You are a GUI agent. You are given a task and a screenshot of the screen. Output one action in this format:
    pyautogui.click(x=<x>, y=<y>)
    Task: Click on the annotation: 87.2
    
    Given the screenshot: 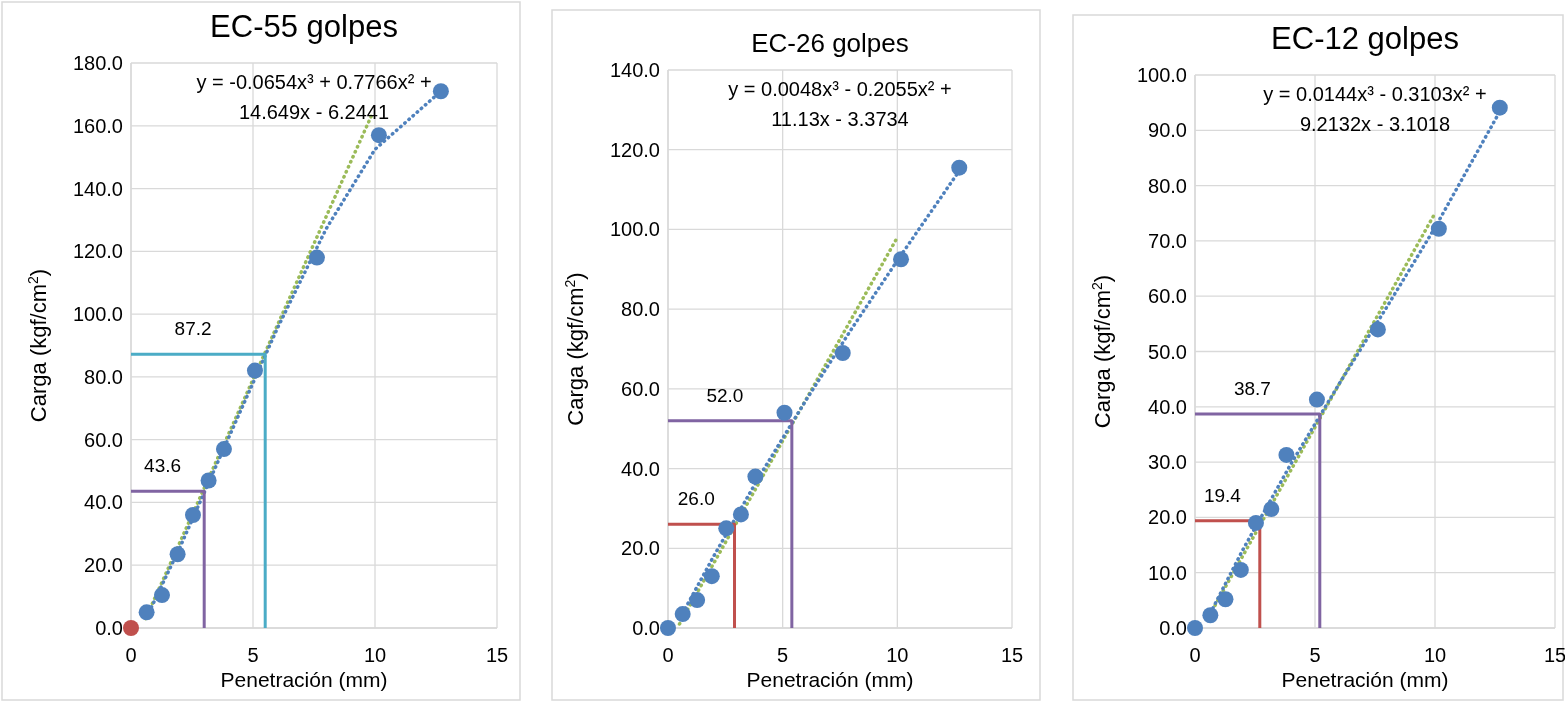 What is the action you would take?
    pyautogui.click(x=193, y=329)
    